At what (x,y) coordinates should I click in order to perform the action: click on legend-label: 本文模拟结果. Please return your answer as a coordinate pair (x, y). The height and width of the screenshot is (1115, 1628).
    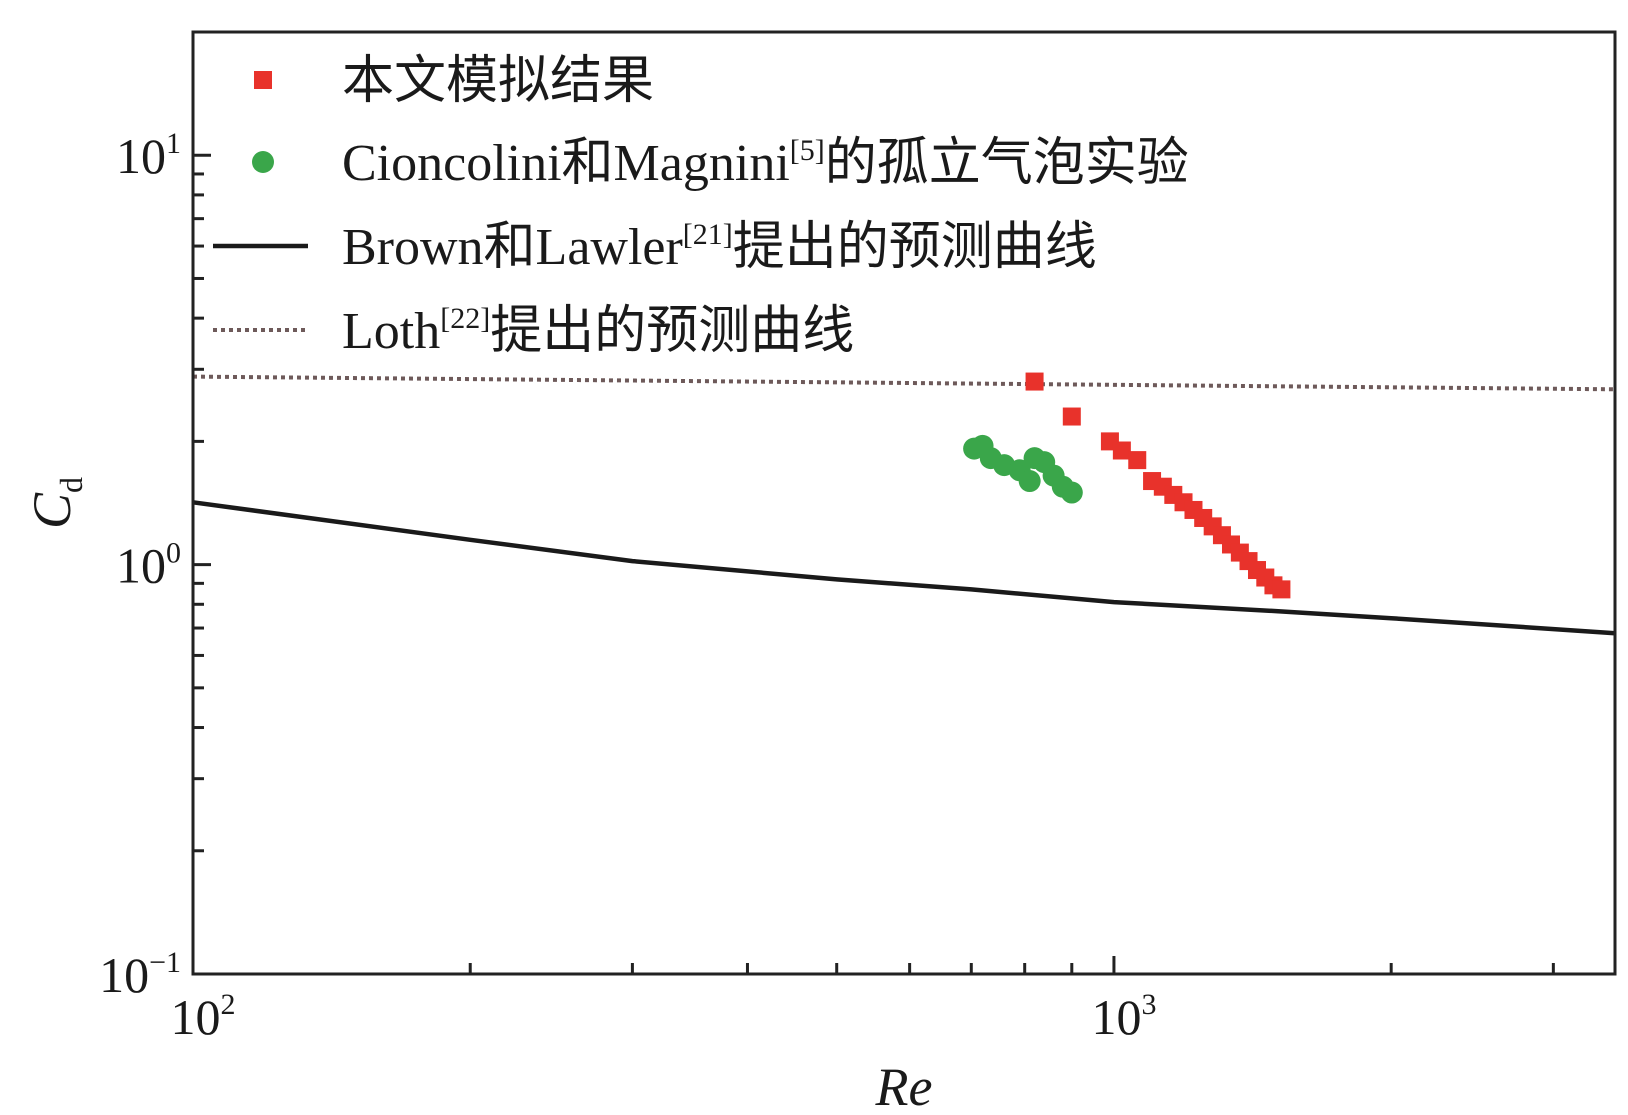
    Looking at the image, I should click on (498, 81).